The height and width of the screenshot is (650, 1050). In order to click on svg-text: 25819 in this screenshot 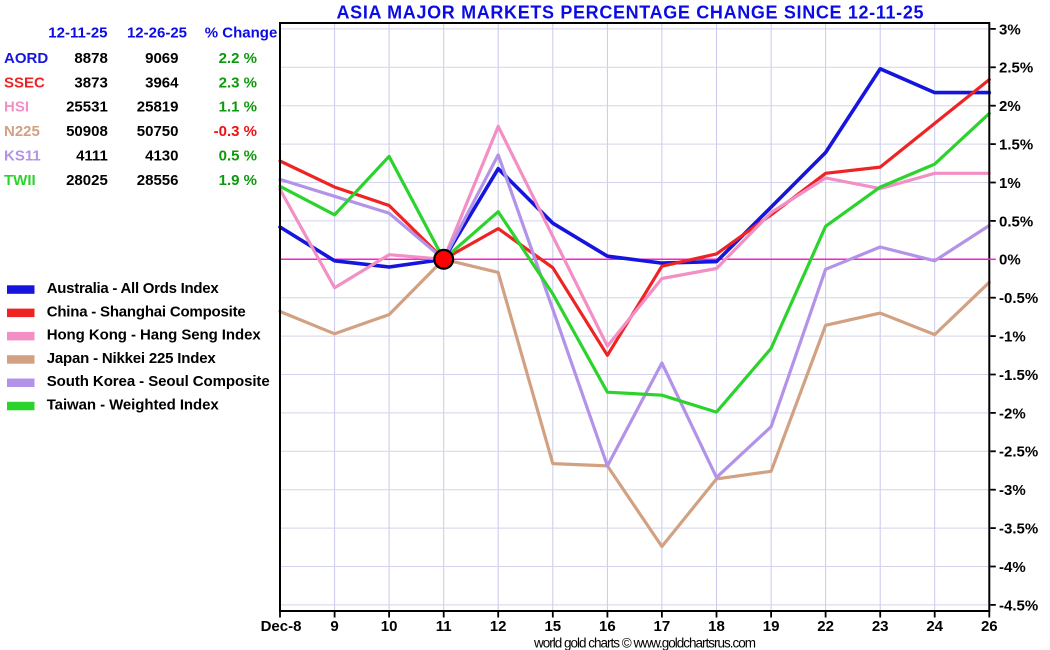, I will do `click(158, 107)`.